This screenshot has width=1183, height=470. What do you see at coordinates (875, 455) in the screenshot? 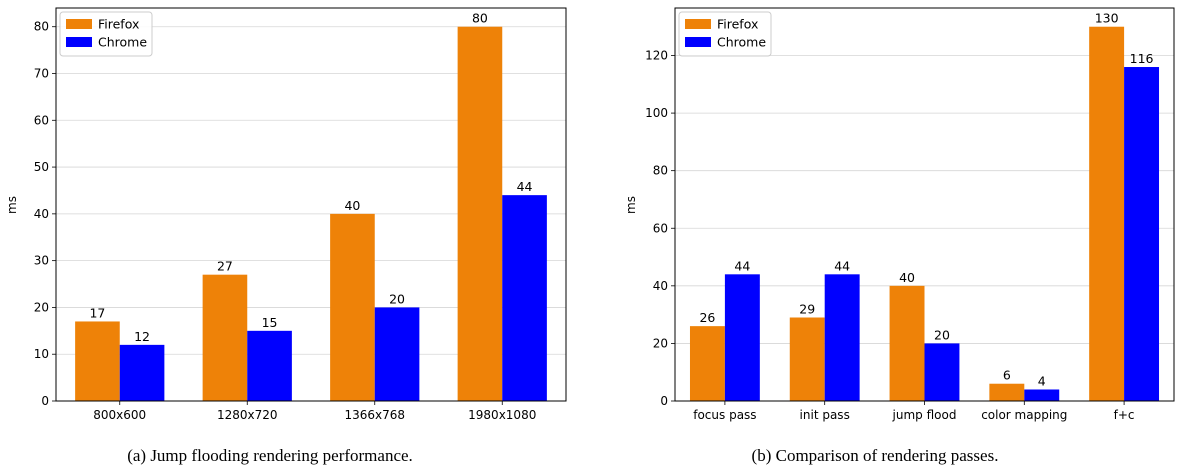
I see `caption-b: (b) Comparison of rendering passes.` at bounding box center [875, 455].